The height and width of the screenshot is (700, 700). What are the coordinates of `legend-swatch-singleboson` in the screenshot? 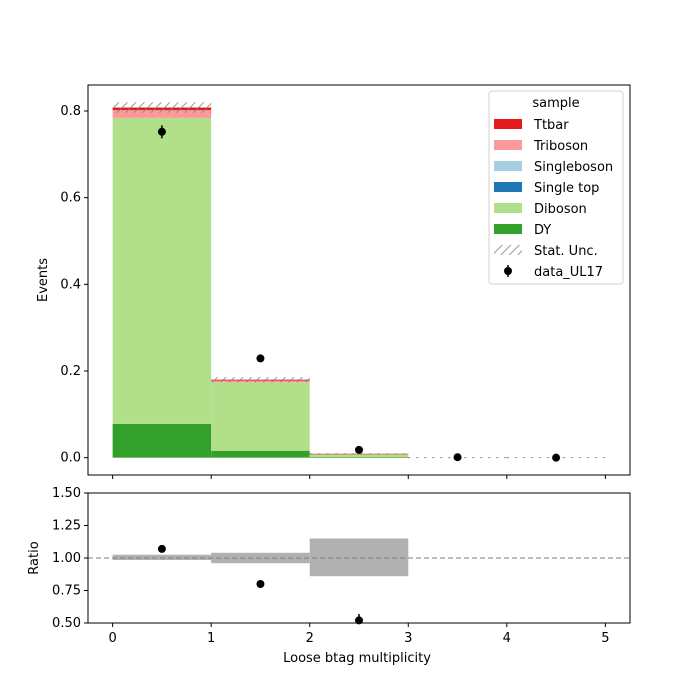 It's located at (508, 166).